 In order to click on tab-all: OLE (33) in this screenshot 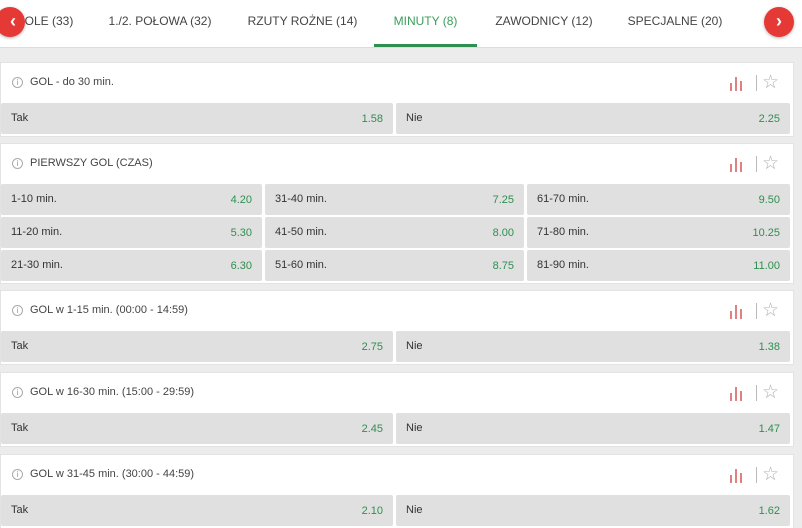, I will do `click(49, 21)`.